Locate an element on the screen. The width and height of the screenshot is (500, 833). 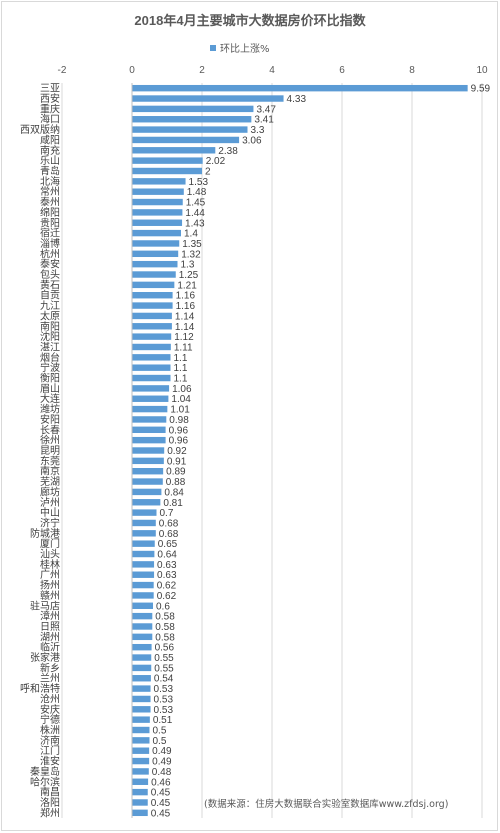
value-label: 0.68 is located at coordinates (169, 534).